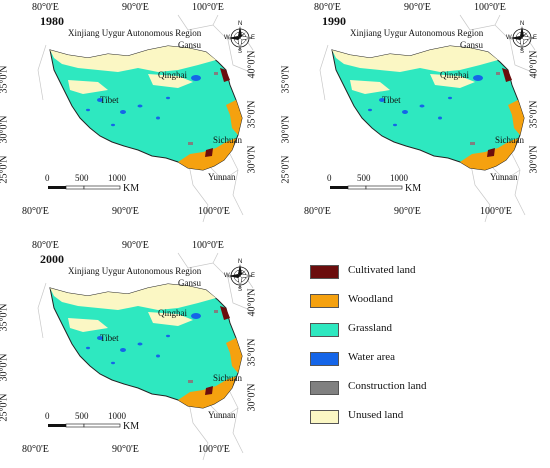  Describe the element at coordinates (133, 59) in the screenshot. I see `unused-land-area` at that location.